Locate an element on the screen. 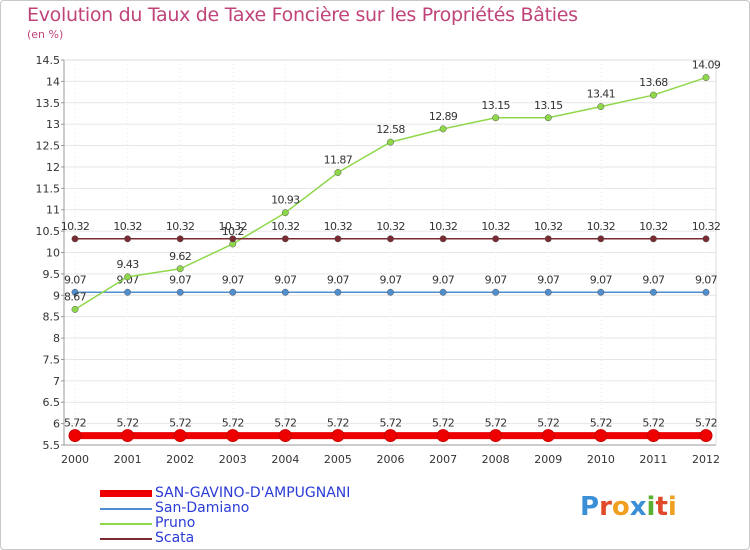 The height and width of the screenshot is (550, 750). data-label-pruno: 8.67 is located at coordinates (75, 296).